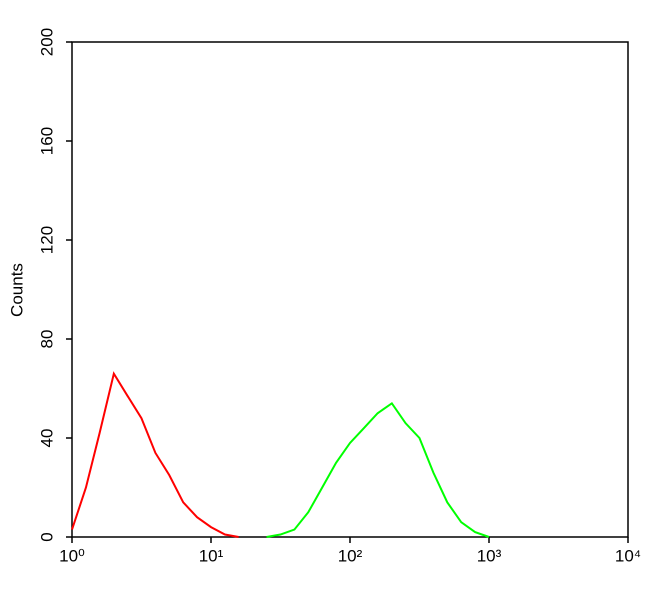 This screenshot has width=650, height=590. Describe the element at coordinates (16, 290) in the screenshot. I see `y-axis-label: Counts` at that location.